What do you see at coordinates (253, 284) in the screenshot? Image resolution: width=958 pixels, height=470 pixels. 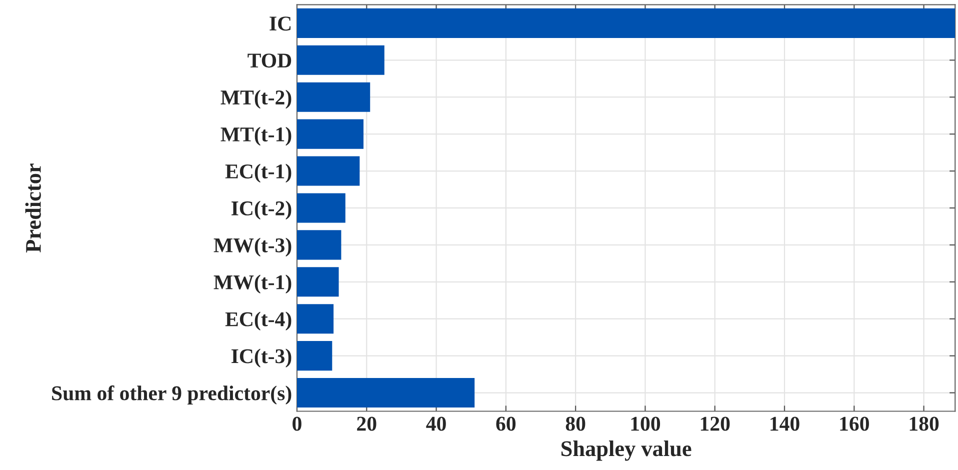 I see `y-tick-label: MW(t-1)` at bounding box center [253, 284].